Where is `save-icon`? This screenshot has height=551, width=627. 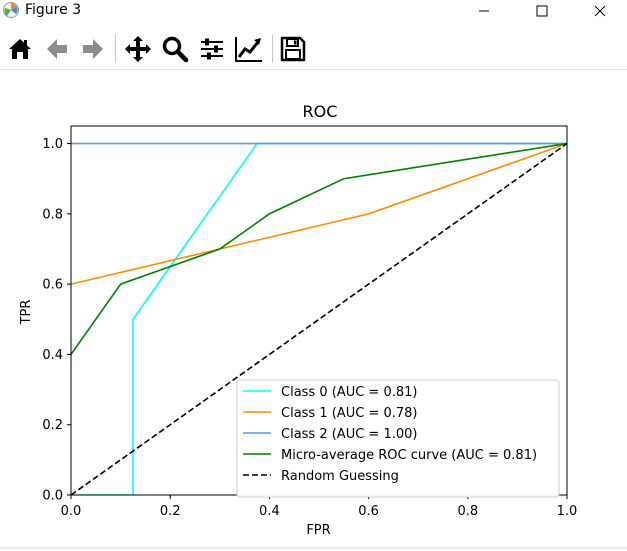
save-icon is located at coordinates (293, 49).